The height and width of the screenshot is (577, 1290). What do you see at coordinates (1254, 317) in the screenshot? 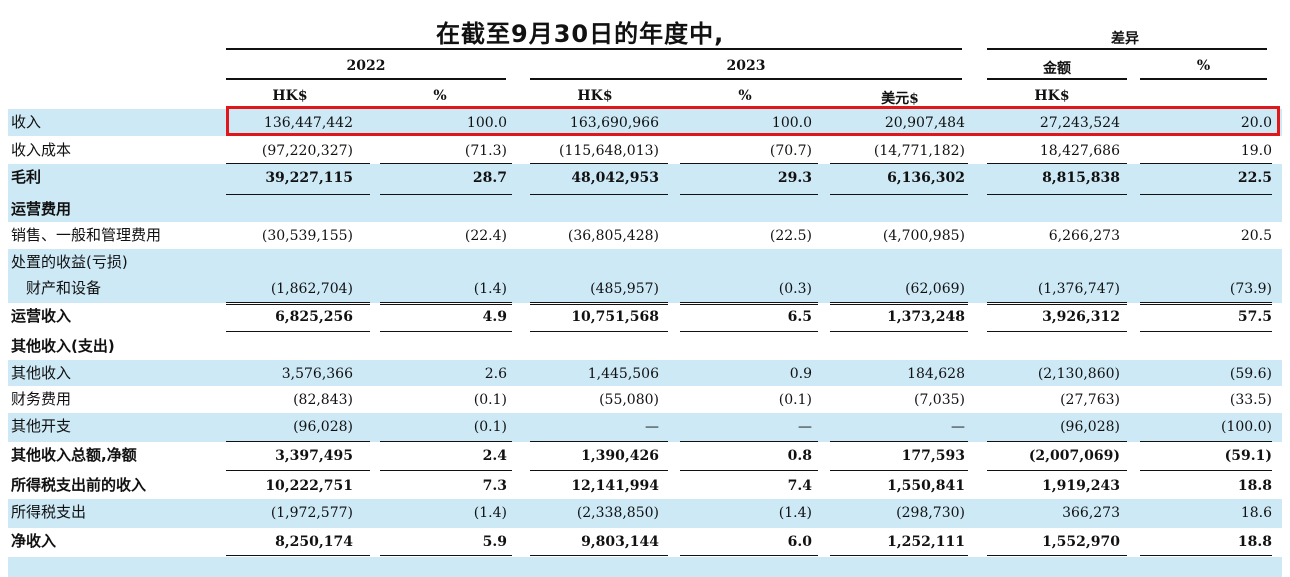
I see `cell-value: 57.5` at bounding box center [1254, 317].